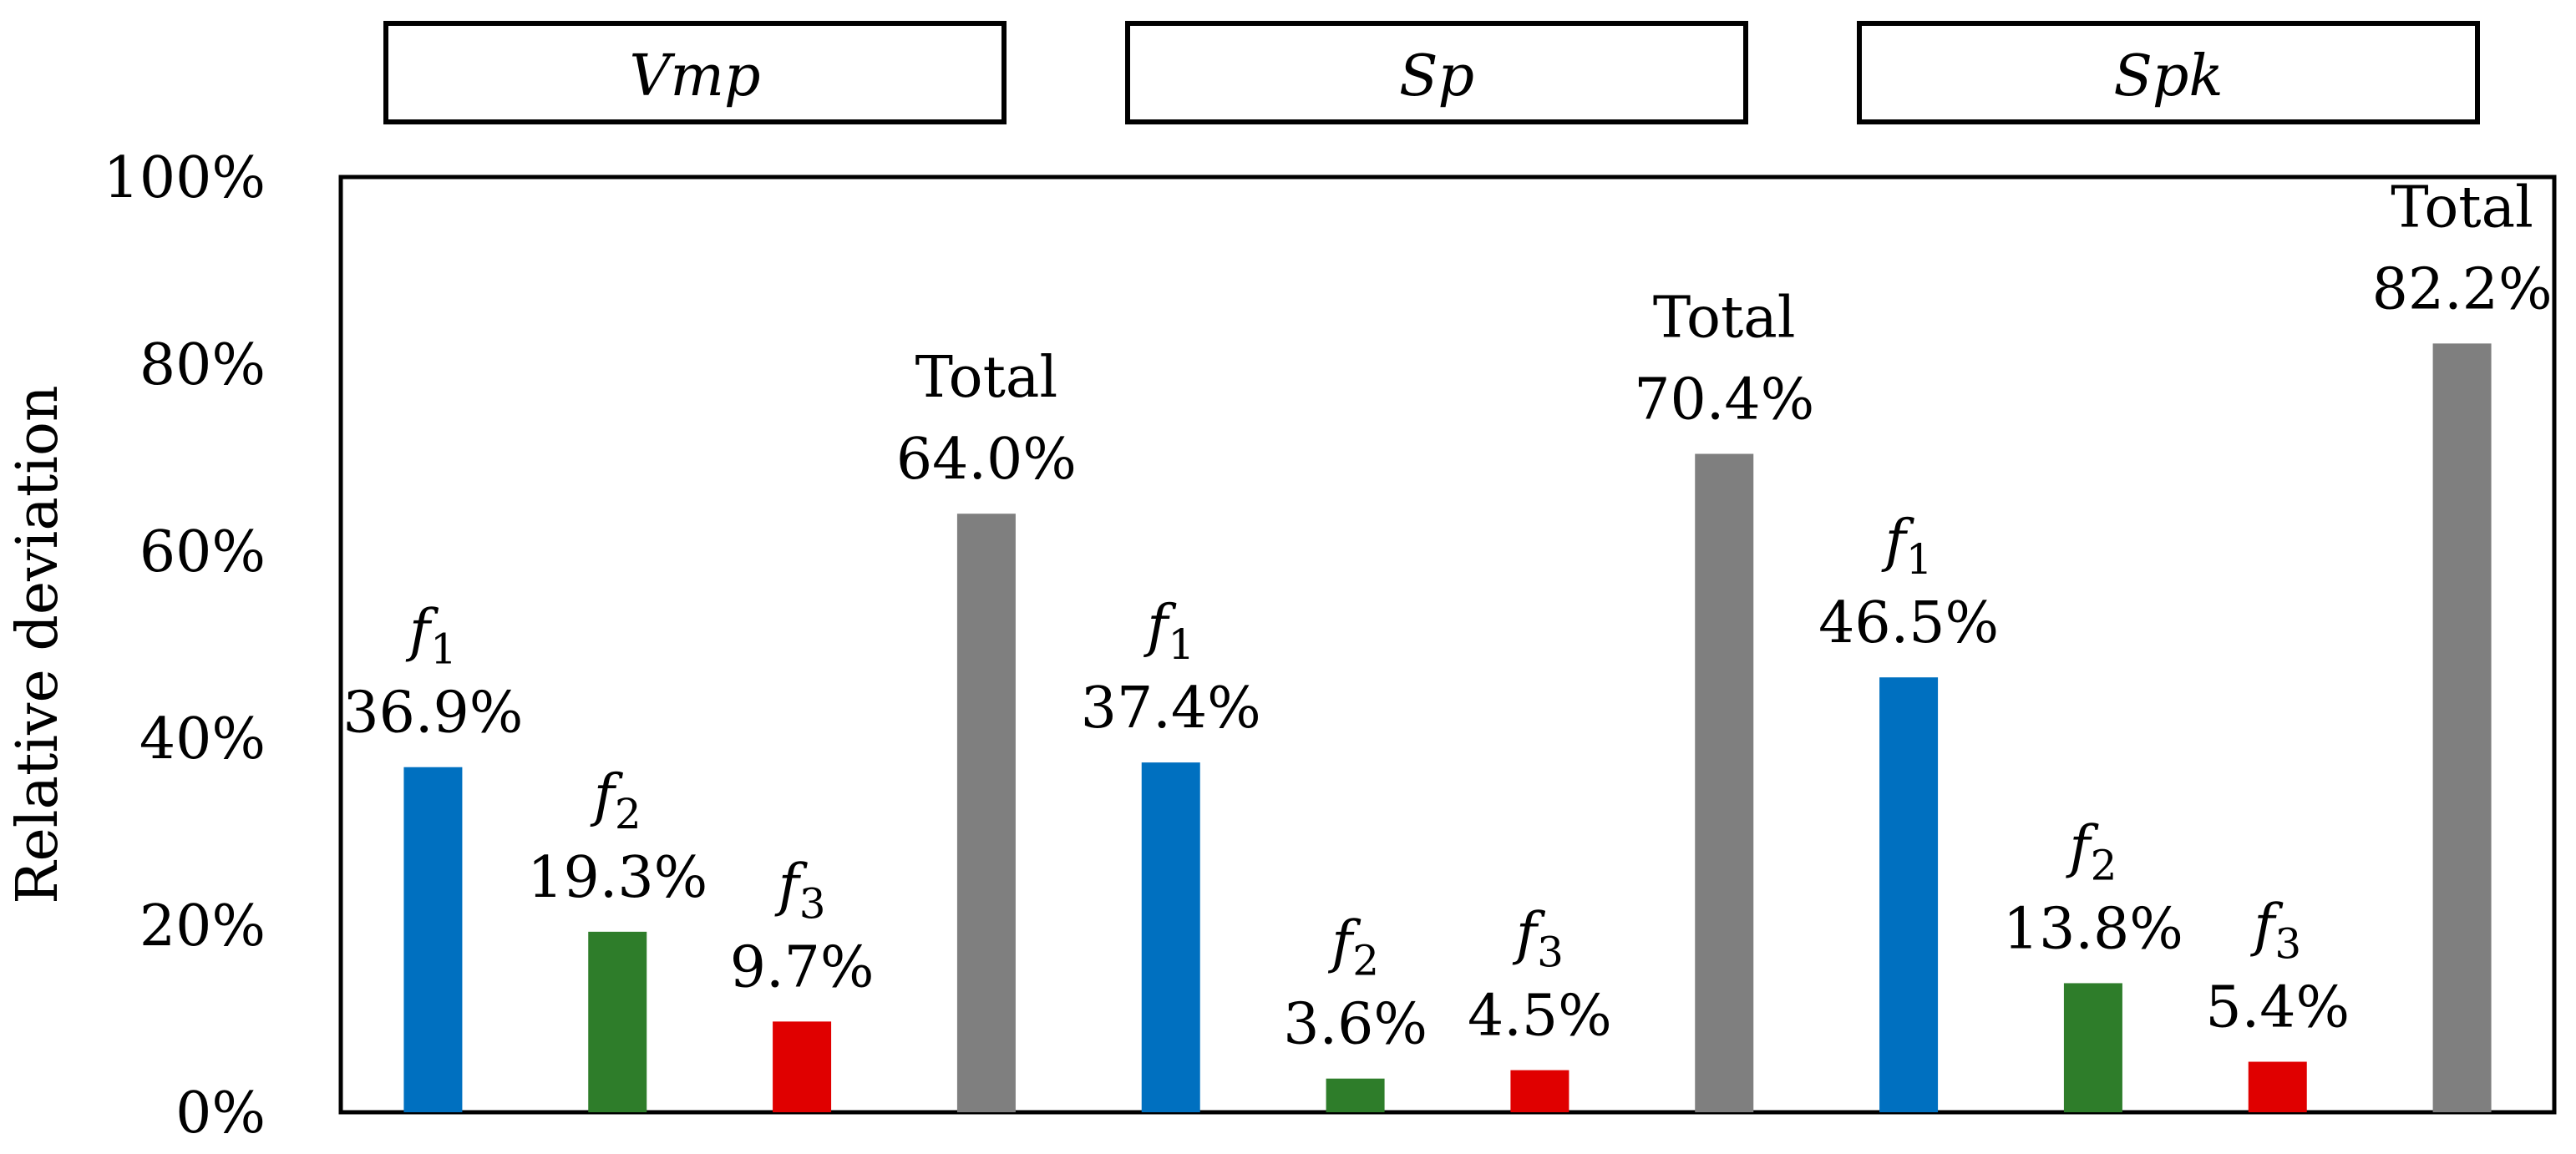 The width and height of the screenshot is (2576, 1154). I want to click on group-label-spk: Spk, so click(2168, 76).